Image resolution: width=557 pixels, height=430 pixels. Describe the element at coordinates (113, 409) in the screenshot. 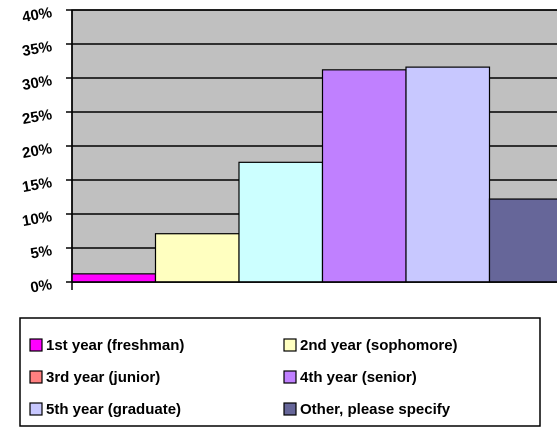

I see `legend-label: 5th year (graduate)` at that location.